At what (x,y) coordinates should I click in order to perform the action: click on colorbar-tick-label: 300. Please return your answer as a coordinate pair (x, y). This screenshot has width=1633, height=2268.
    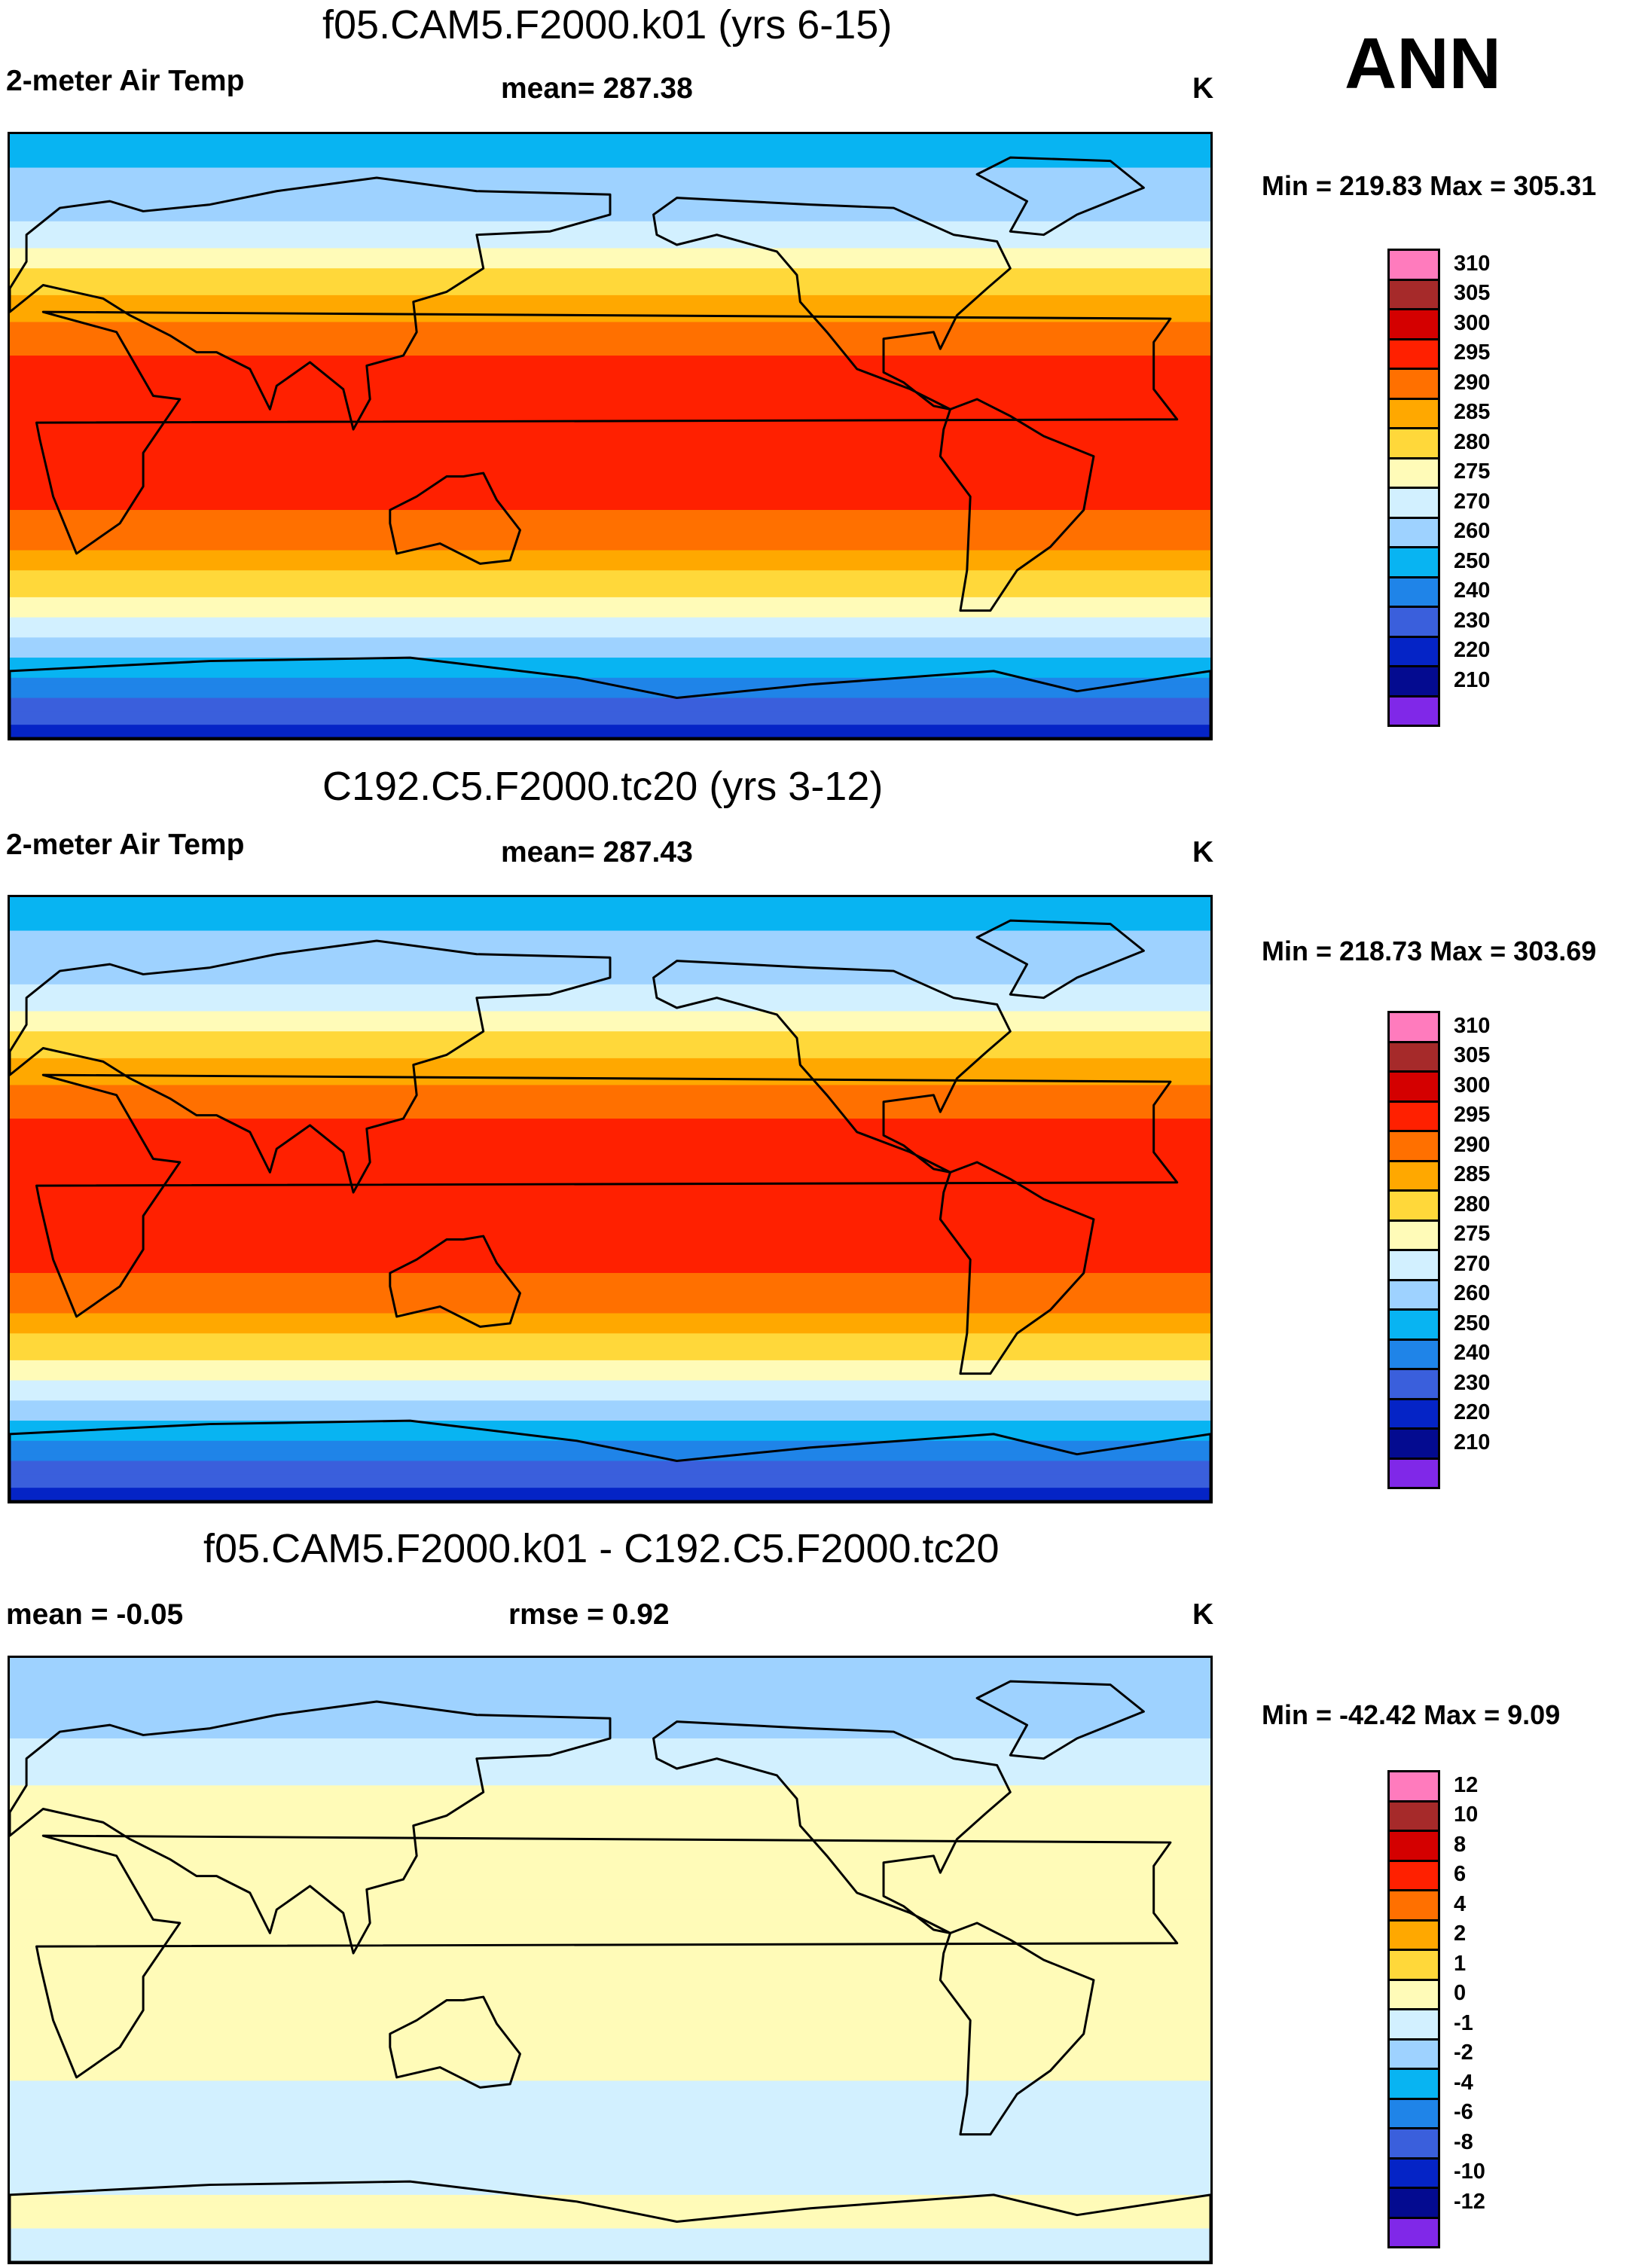
    Looking at the image, I should click on (1472, 323).